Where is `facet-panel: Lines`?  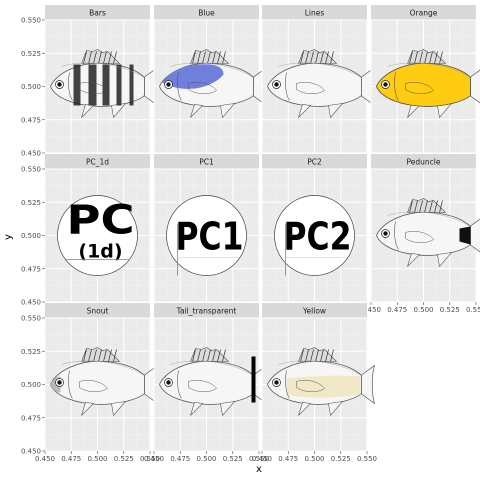 facet-panel: Lines is located at coordinates (318, 79).